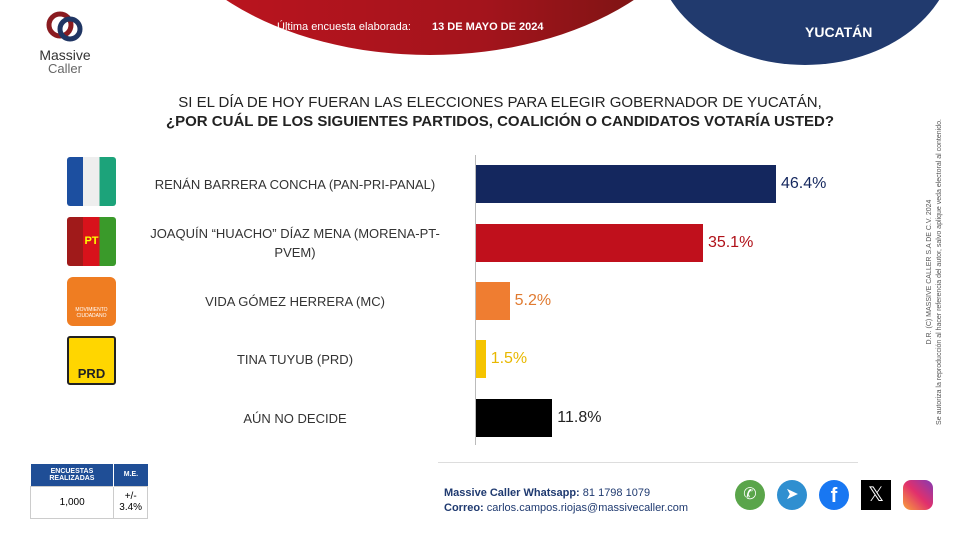 This screenshot has width=960, height=540. I want to click on footer-divider, so click(648, 462).